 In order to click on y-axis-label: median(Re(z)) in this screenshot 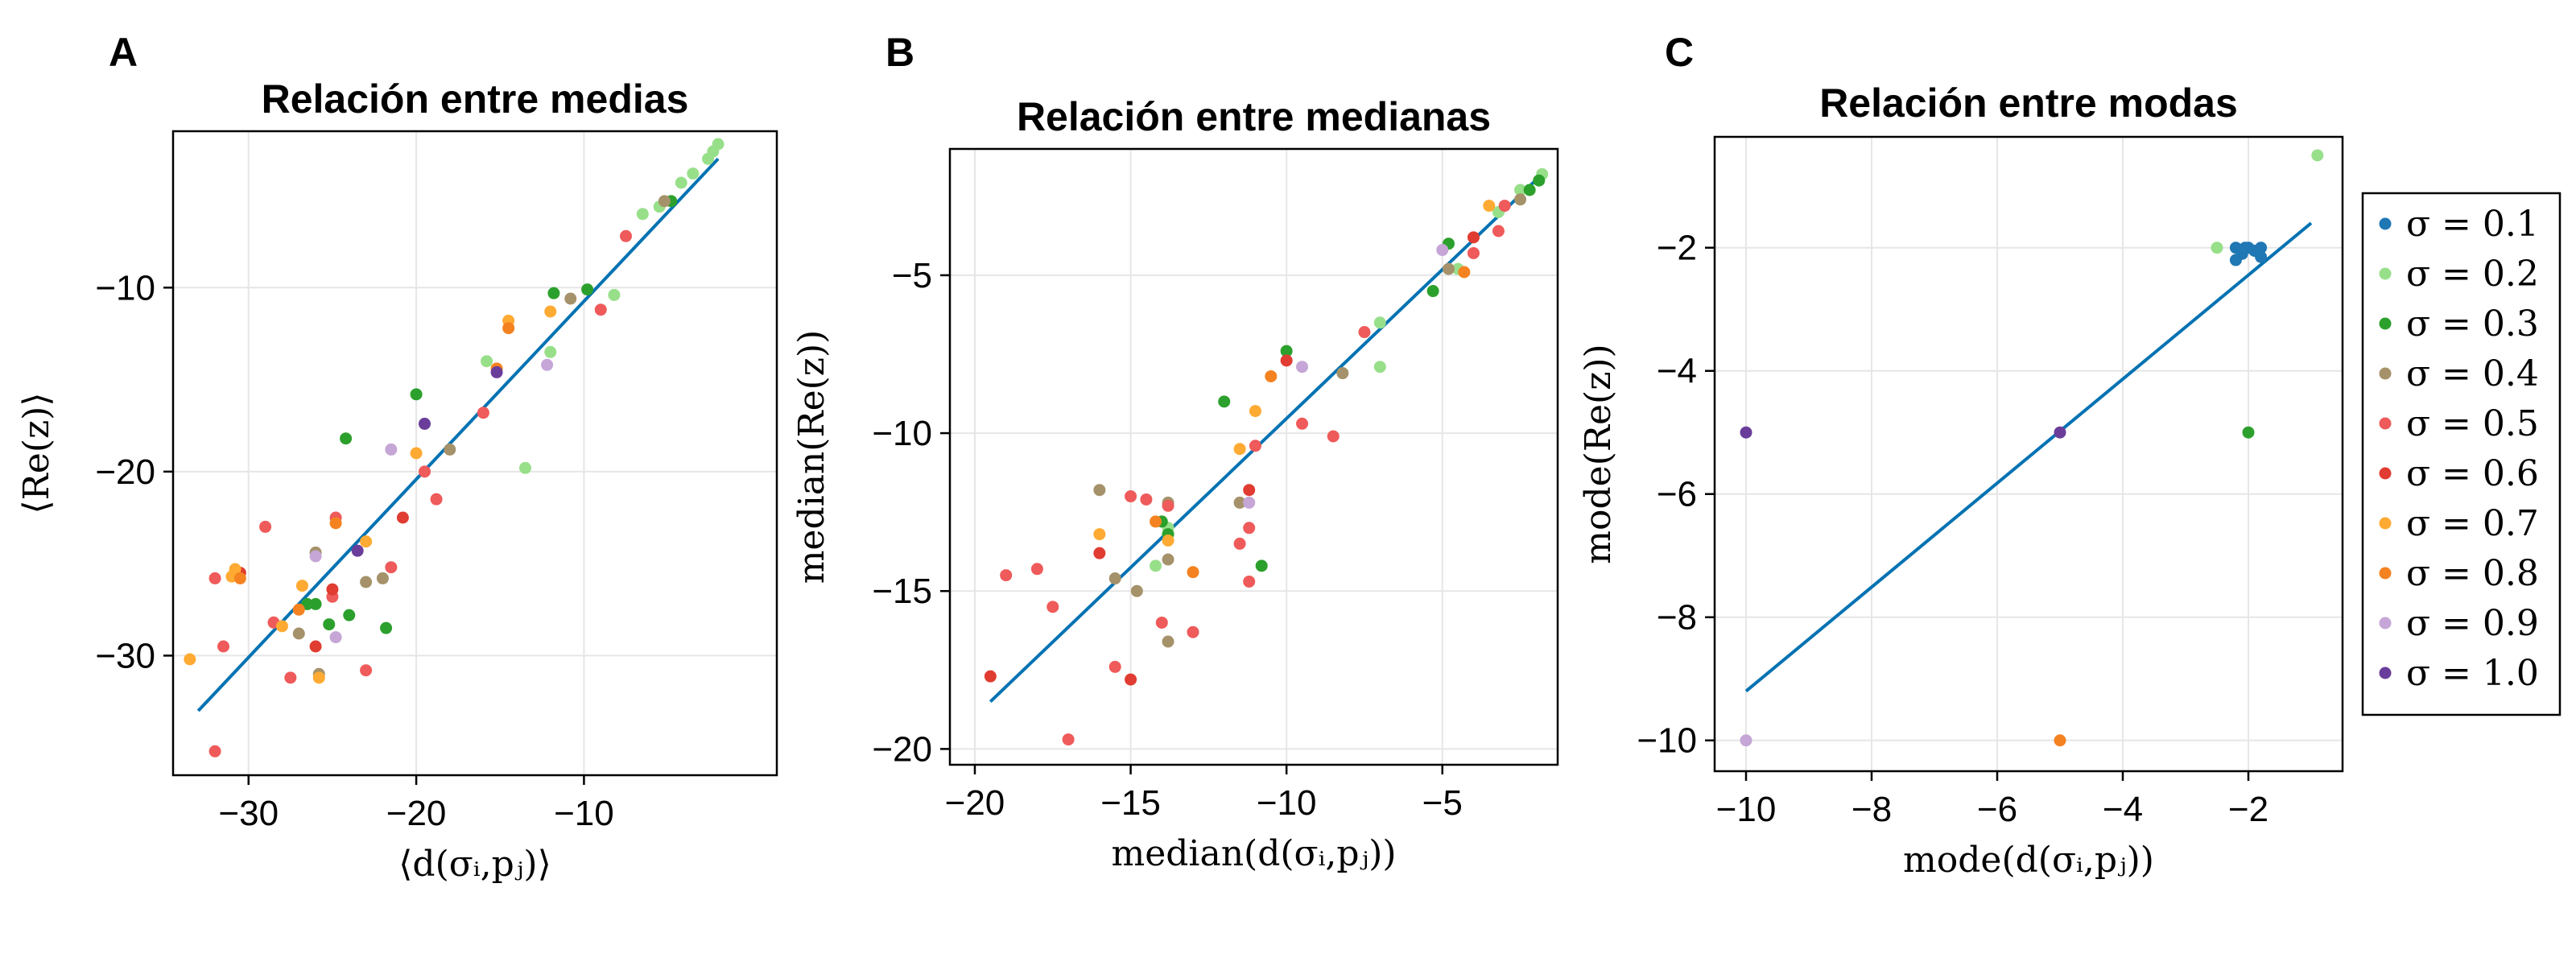, I will do `click(811, 457)`.